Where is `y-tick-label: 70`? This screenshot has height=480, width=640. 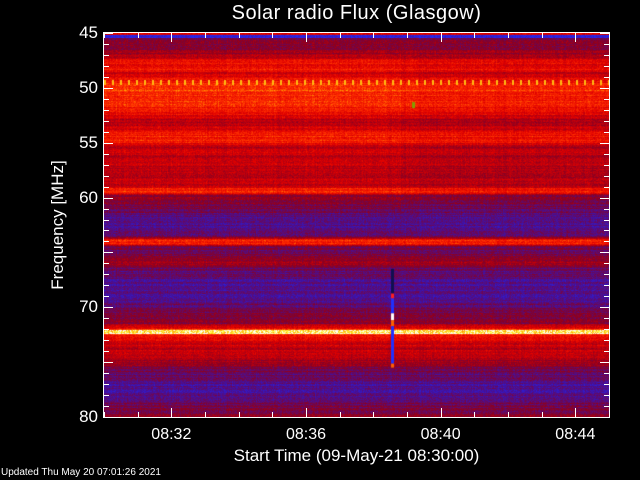
y-tick-label: 70 is located at coordinates (88, 307).